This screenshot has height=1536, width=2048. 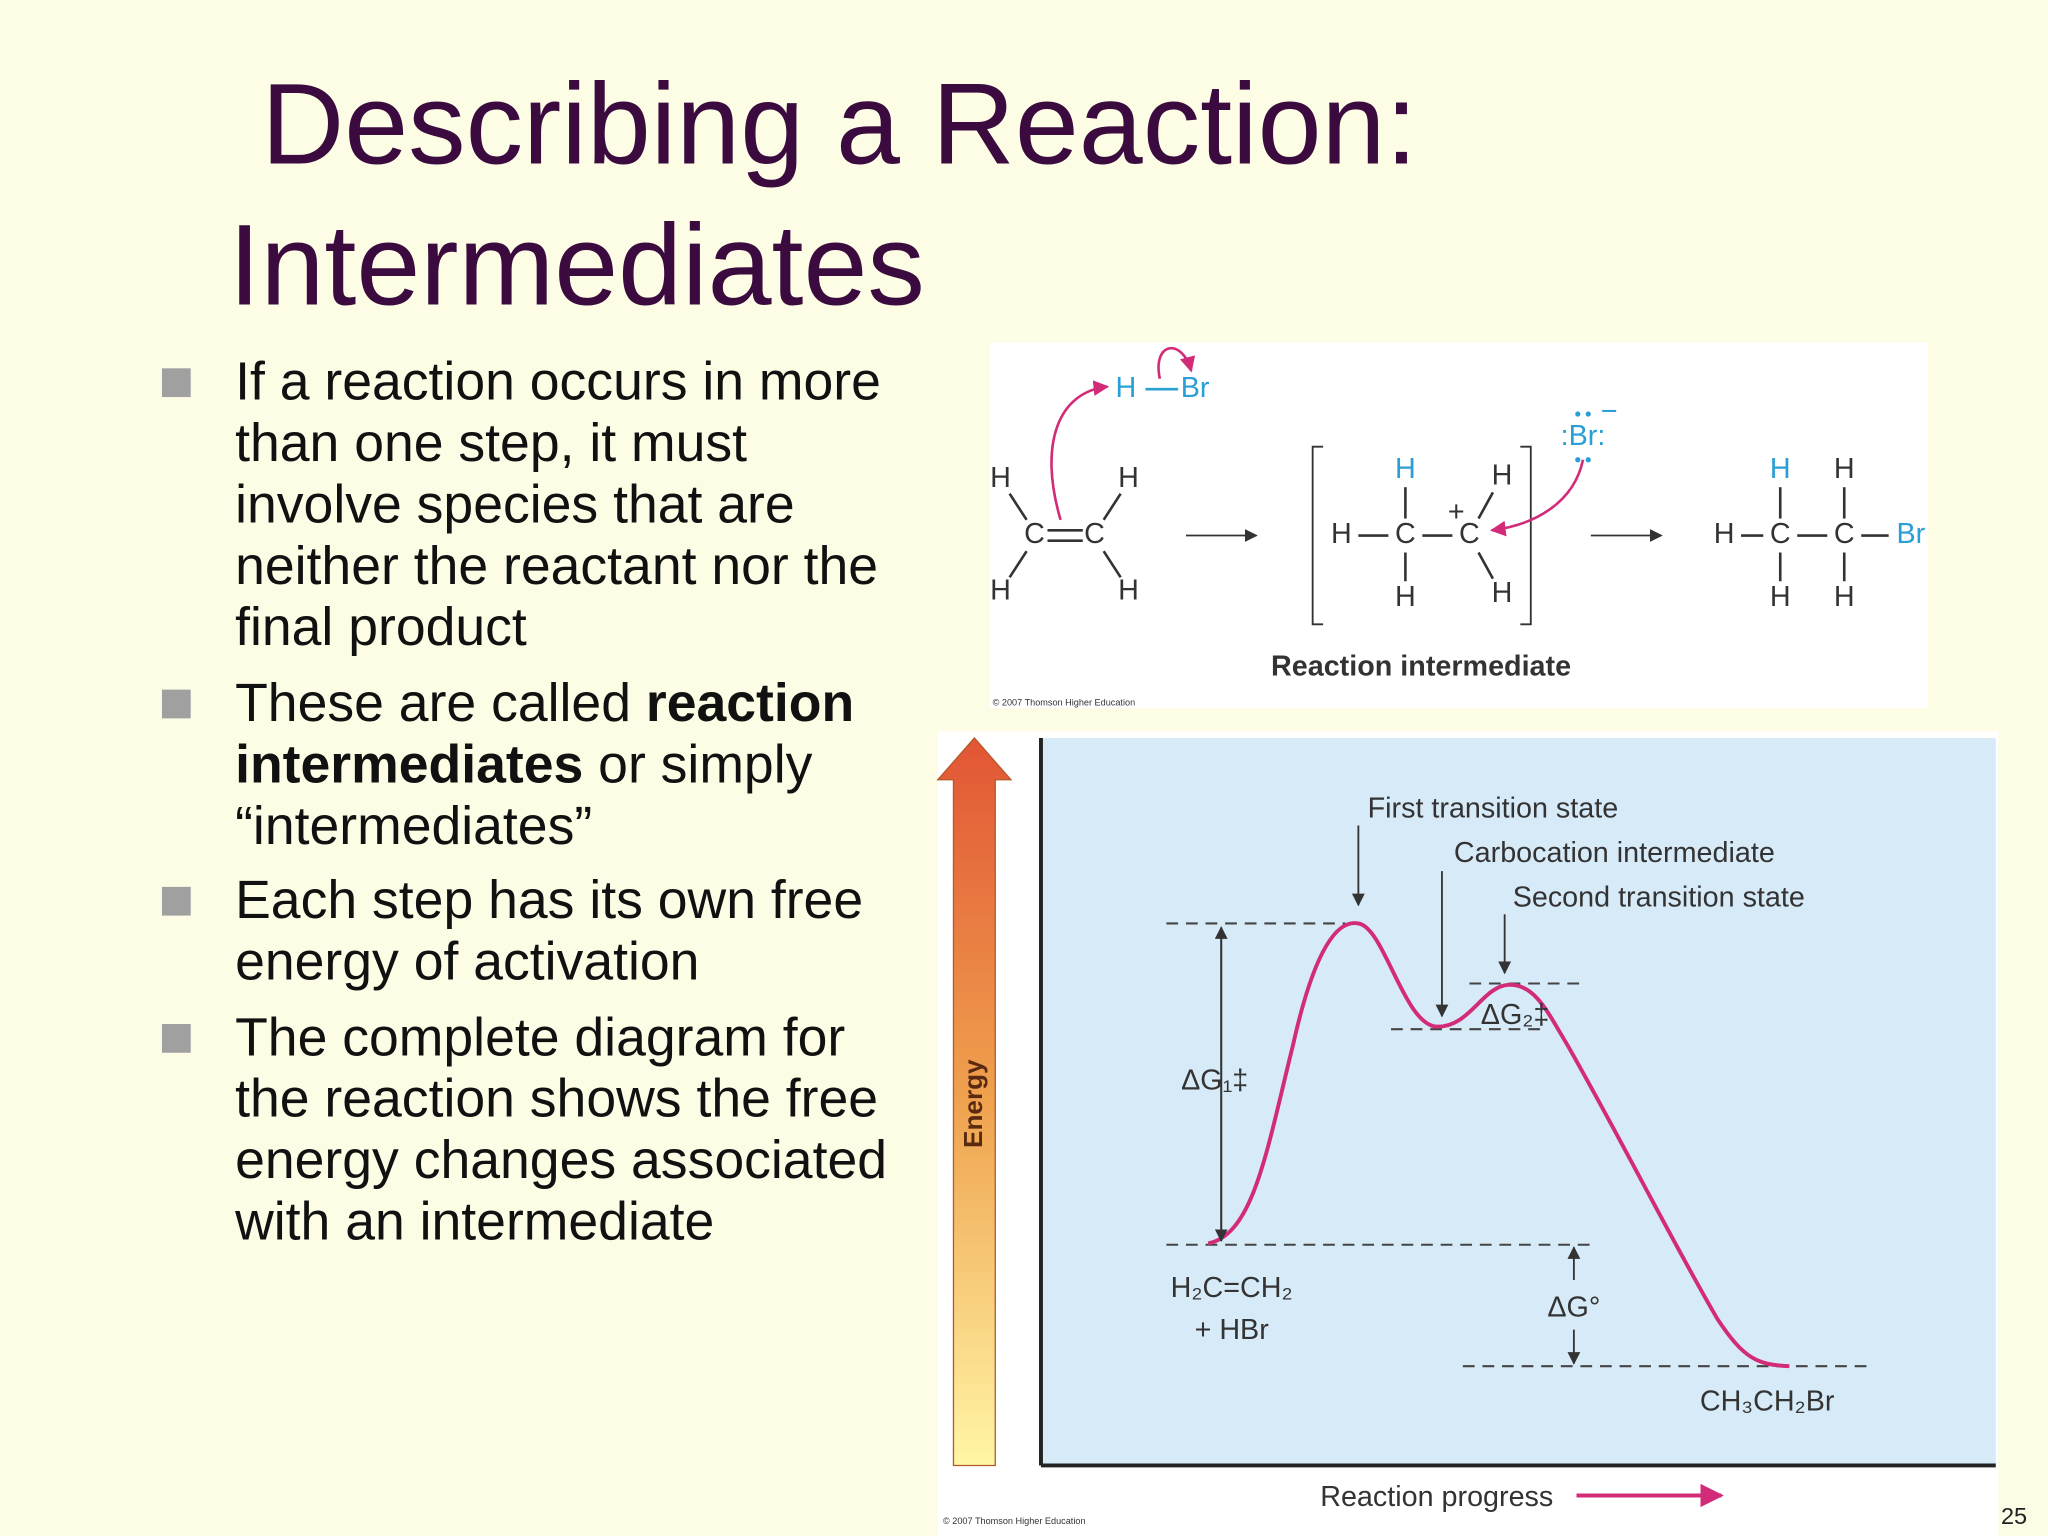 I want to click on bullet-line: energy of activation, so click(x=467, y=962).